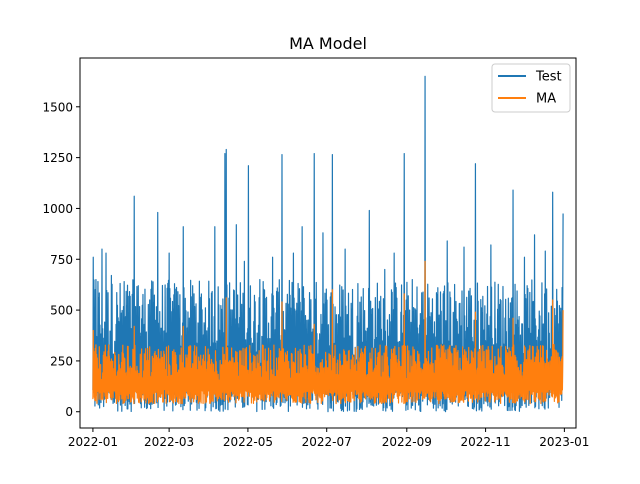  What do you see at coordinates (61, 311) in the screenshot?
I see `y-tick-label: 500` at bounding box center [61, 311].